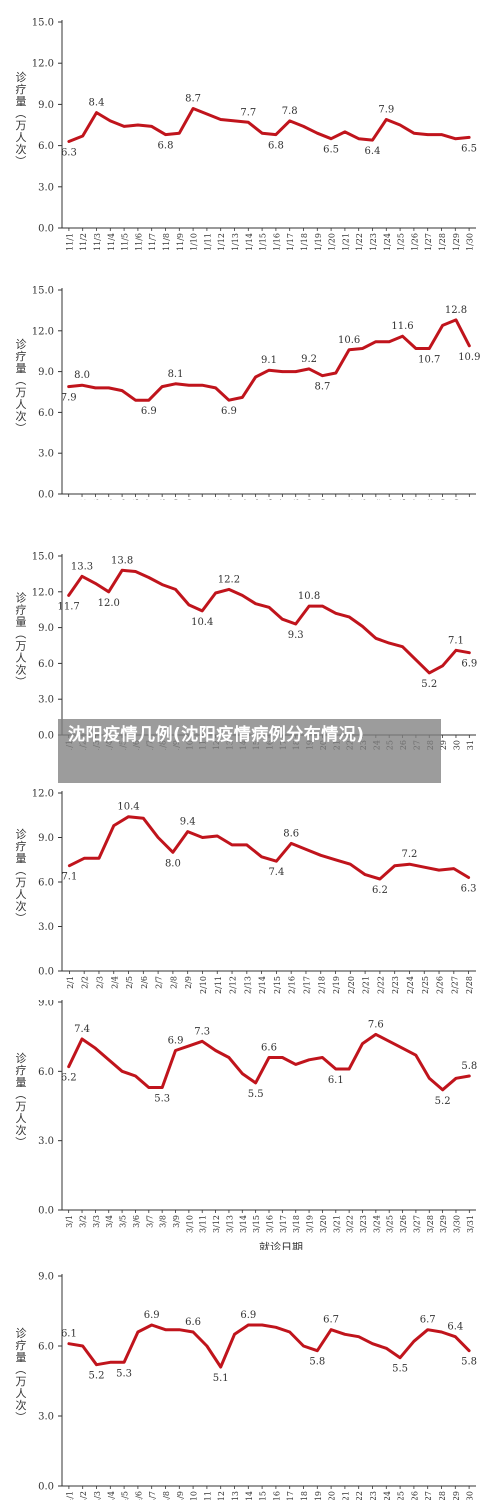 The height and width of the screenshot is (1501, 500). What do you see at coordinates (173, 863) in the screenshot?
I see `data-label: 8.0` at bounding box center [173, 863].